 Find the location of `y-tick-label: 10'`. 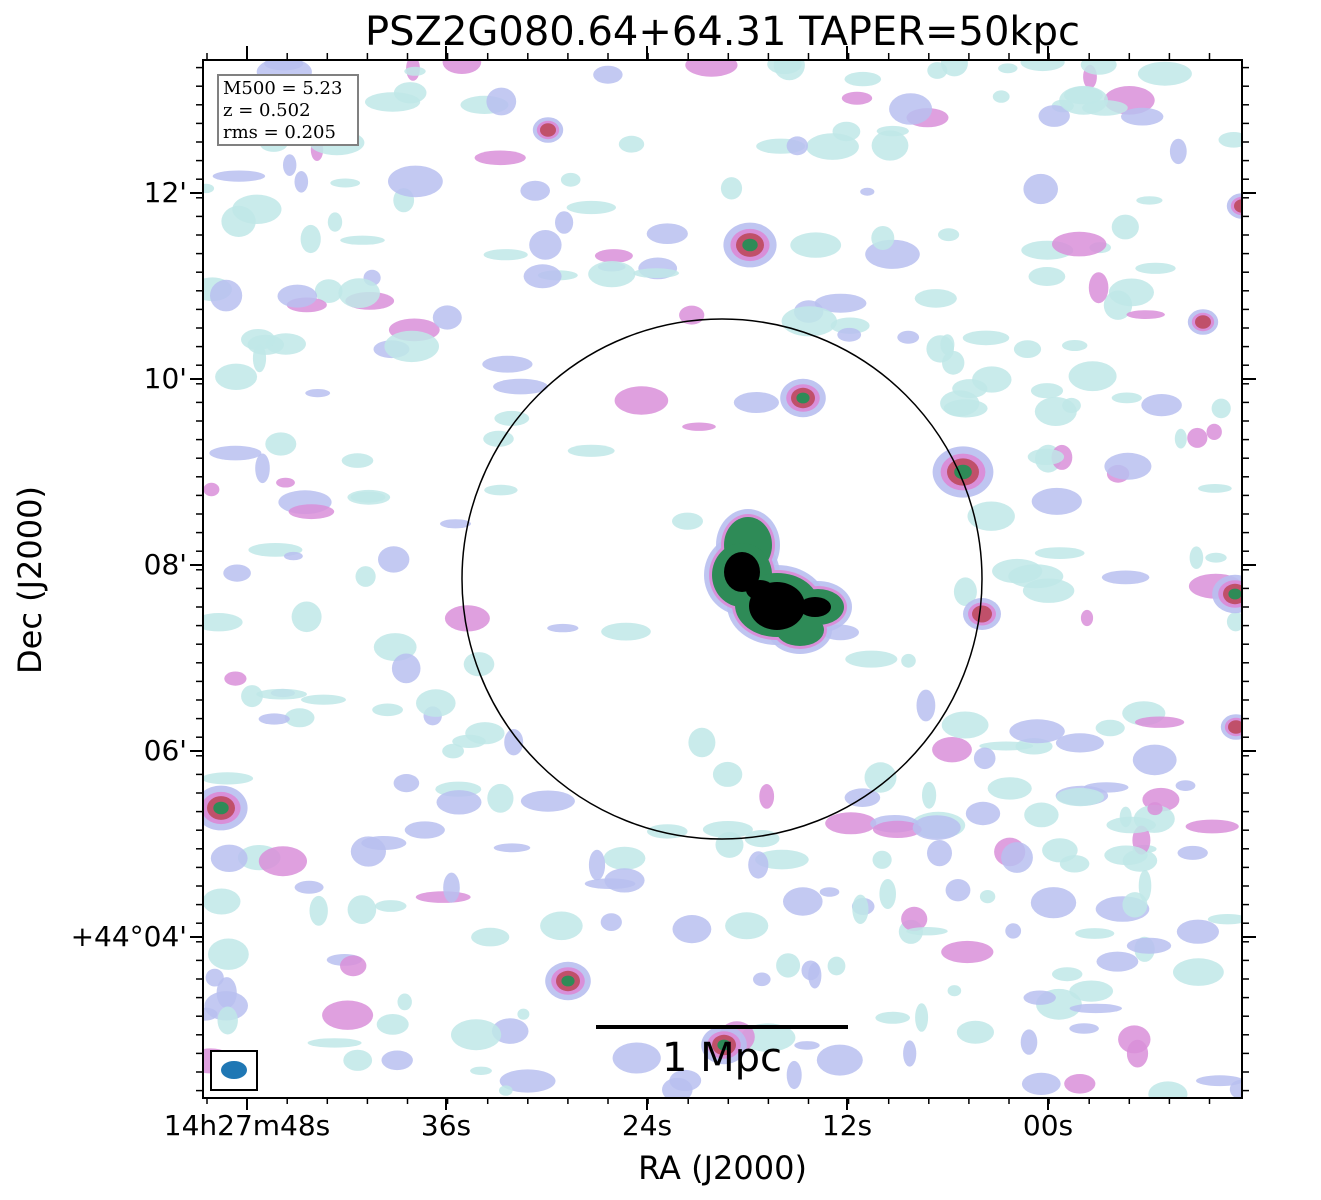

y-tick-label: 10' is located at coordinates (165, 378).